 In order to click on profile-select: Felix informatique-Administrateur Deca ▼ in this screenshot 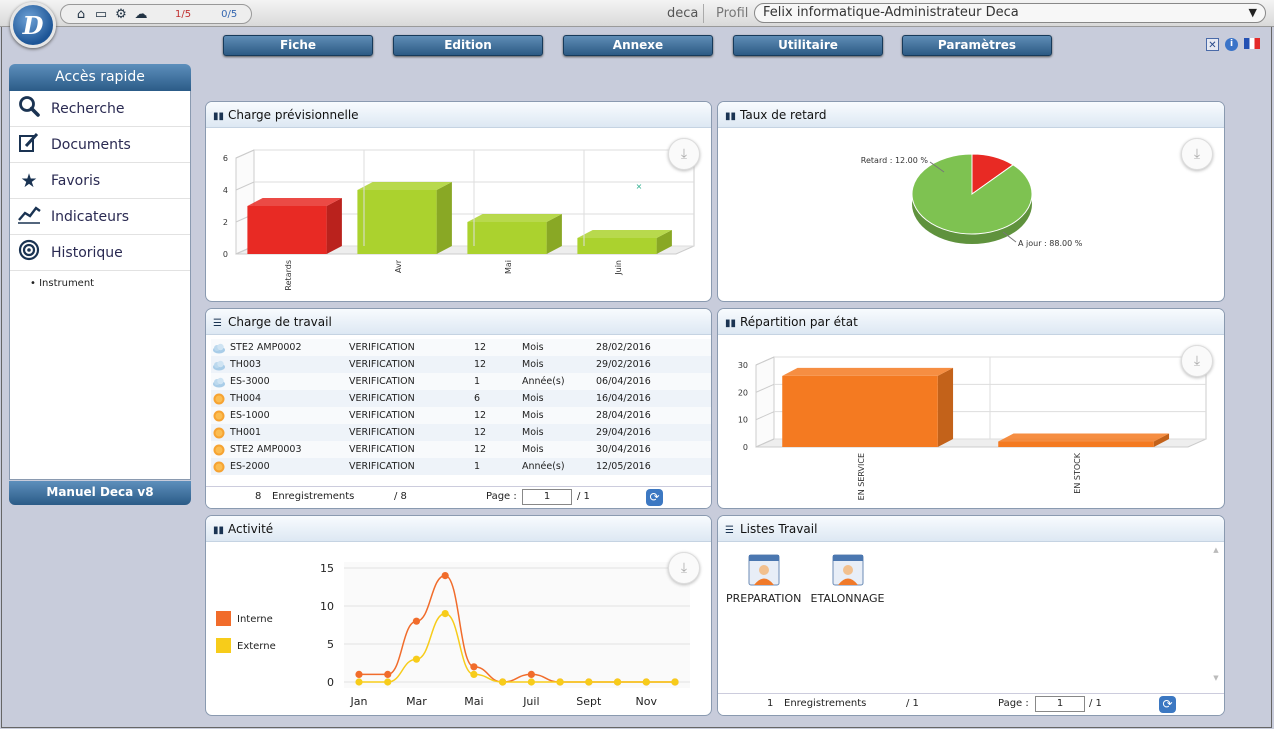, I will do `click(1010, 13)`.